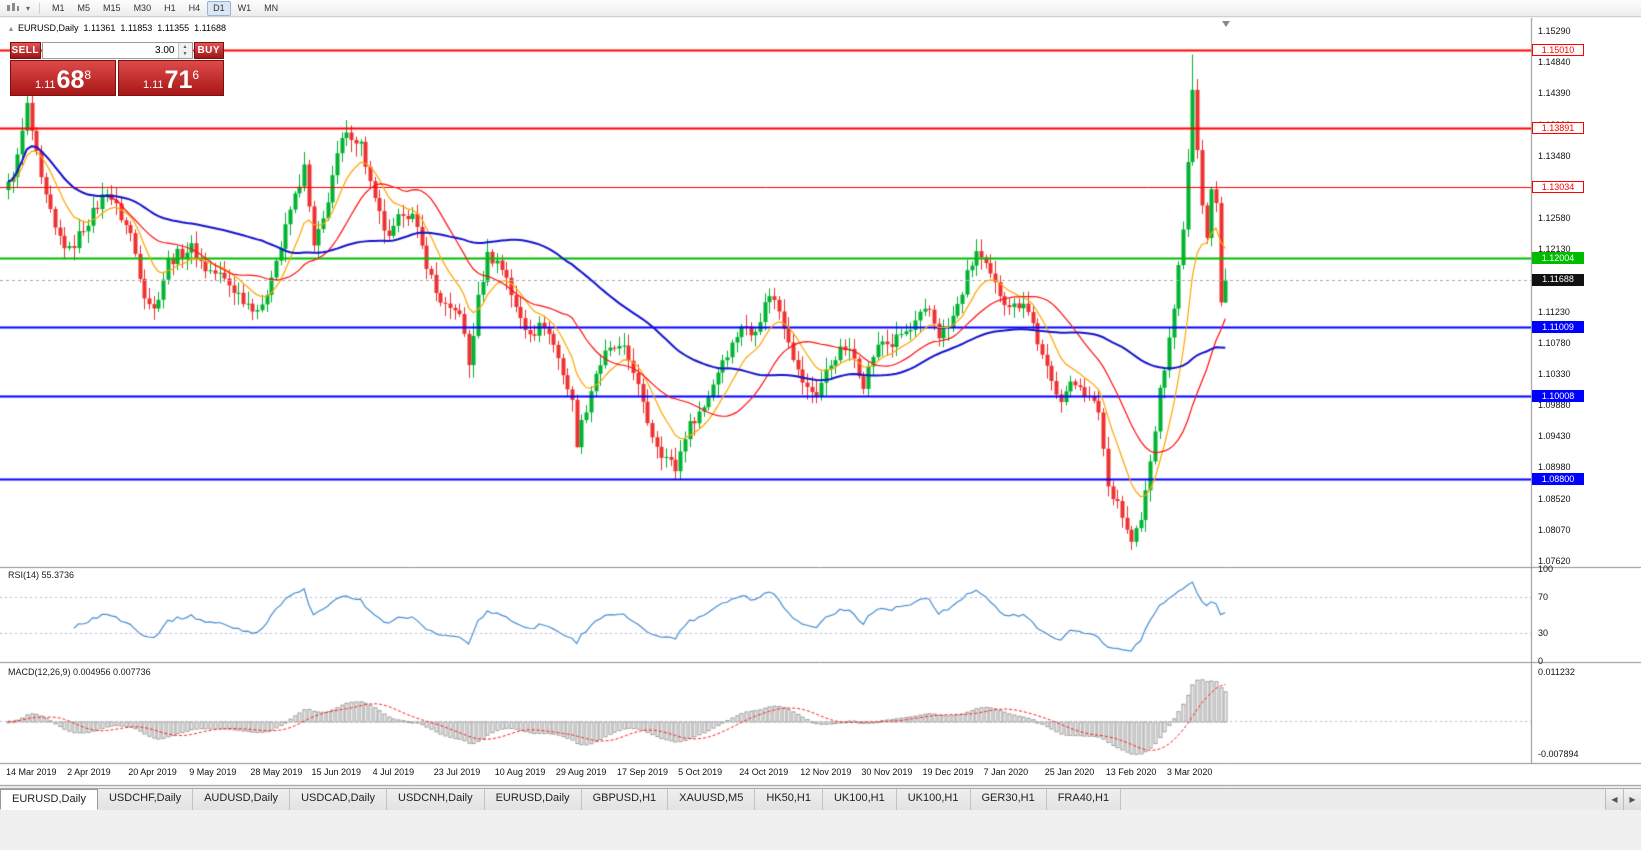  Describe the element at coordinates (859, 799) in the screenshot. I see `symbol-tab-9: UK100,H1` at that location.